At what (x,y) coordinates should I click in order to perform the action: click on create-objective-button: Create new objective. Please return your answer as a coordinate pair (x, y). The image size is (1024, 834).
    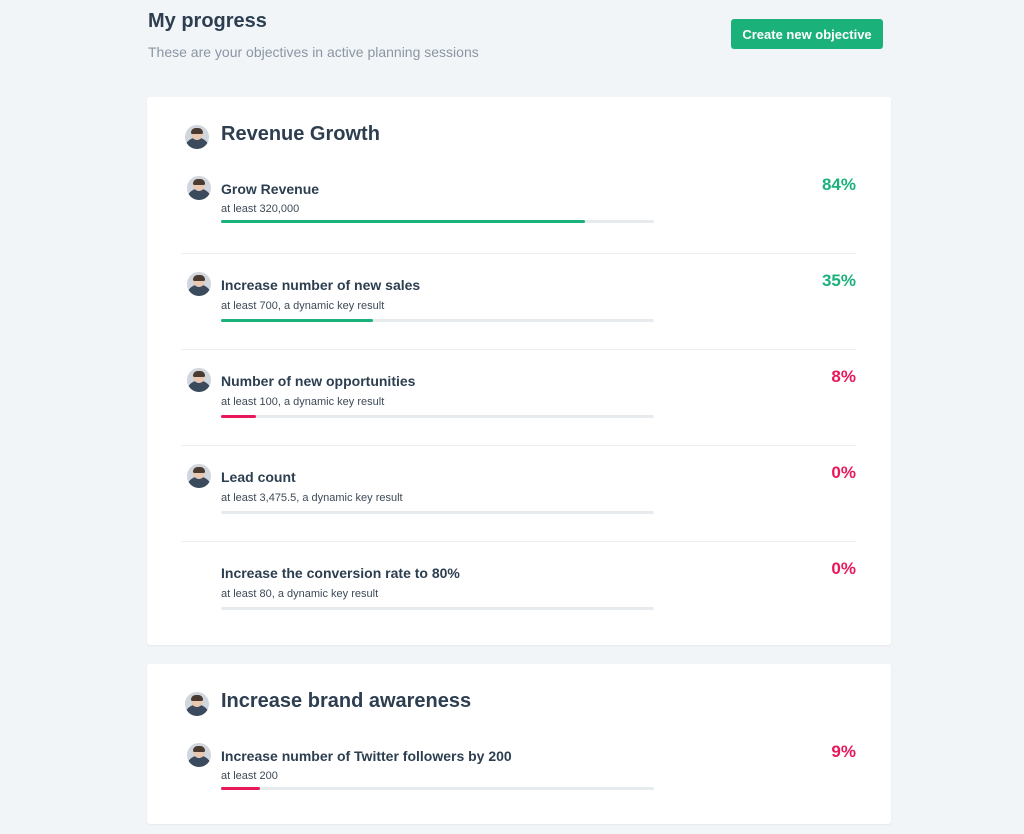
    Looking at the image, I should click on (807, 34).